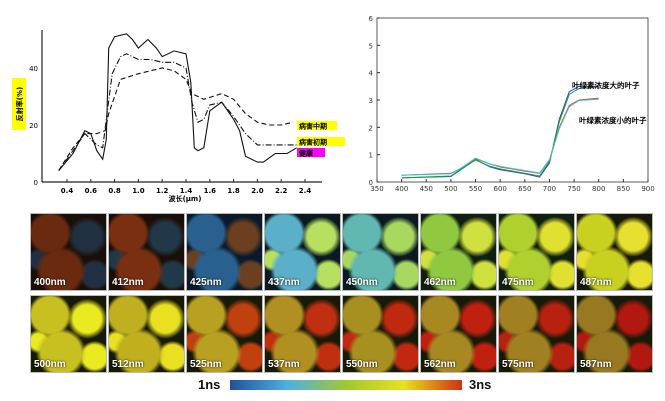 The height and width of the screenshot is (401, 665). I want to click on x-tick-label: 450, so click(426, 189).